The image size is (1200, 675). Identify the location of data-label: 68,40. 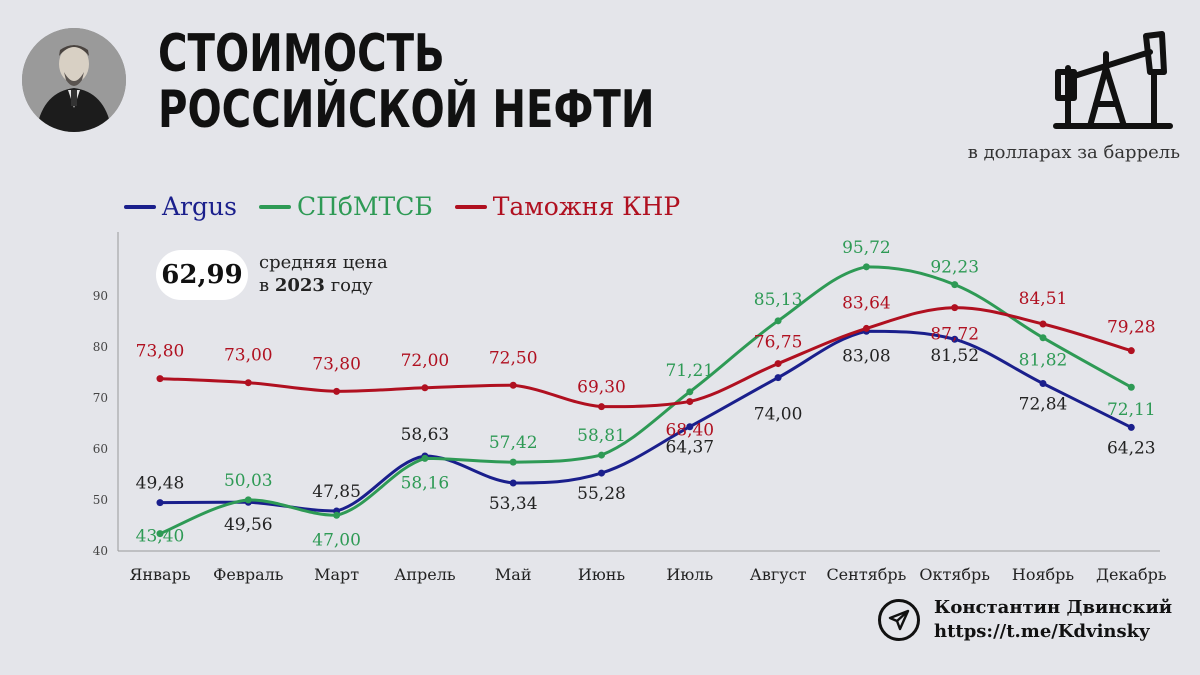
(689, 431).